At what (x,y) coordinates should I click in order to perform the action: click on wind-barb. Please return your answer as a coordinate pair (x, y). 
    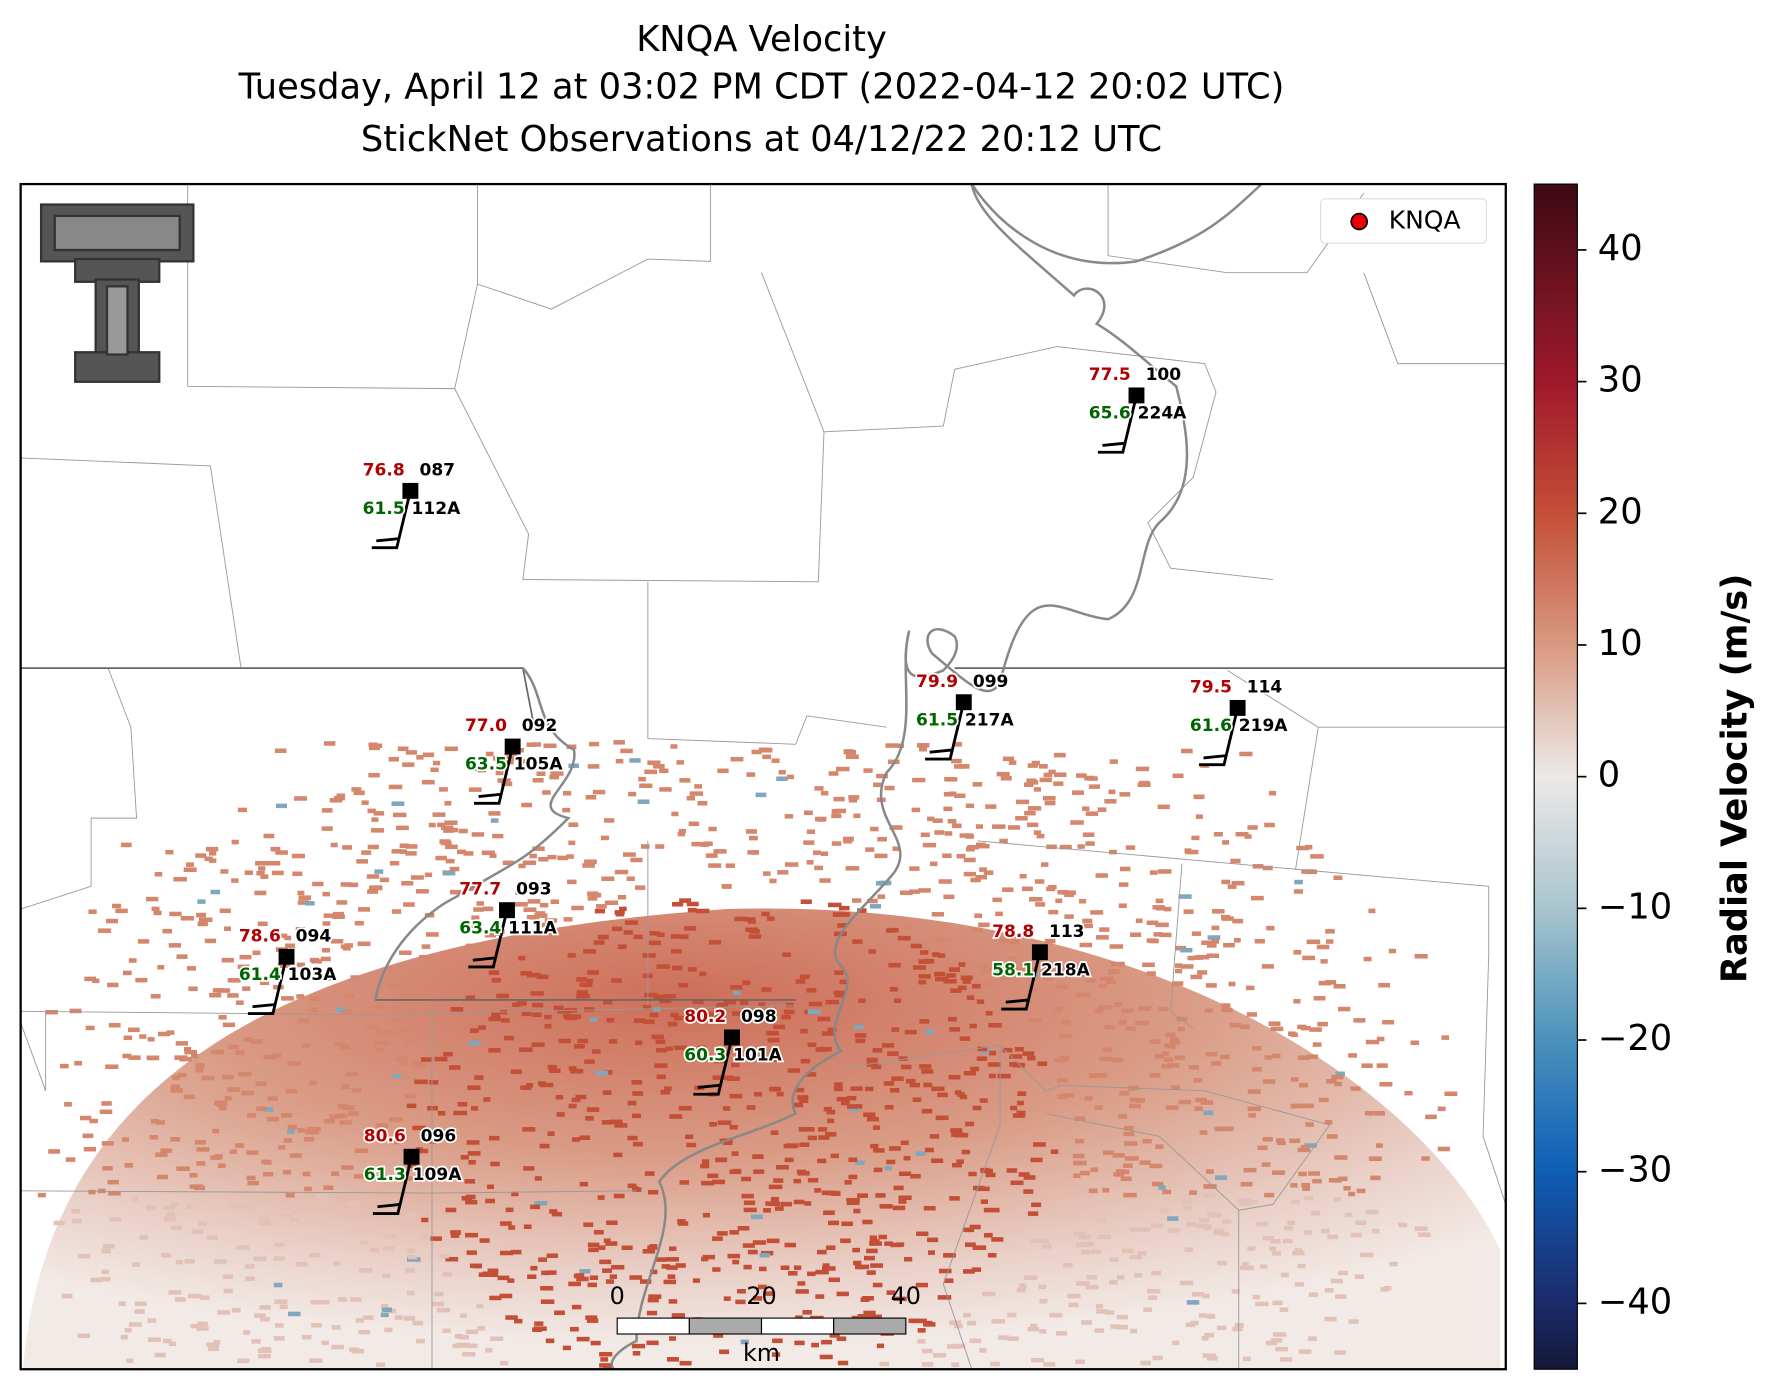
    Looking at the image, I should click on (1021, 981).